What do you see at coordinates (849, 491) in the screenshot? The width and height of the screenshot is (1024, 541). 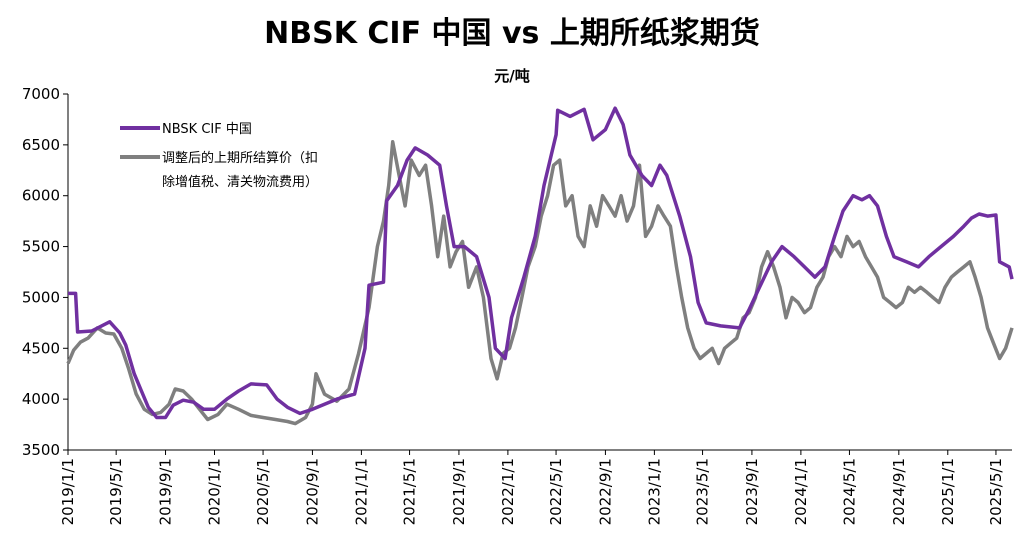 I see `x-tick-label: 2024/5/1` at bounding box center [849, 491].